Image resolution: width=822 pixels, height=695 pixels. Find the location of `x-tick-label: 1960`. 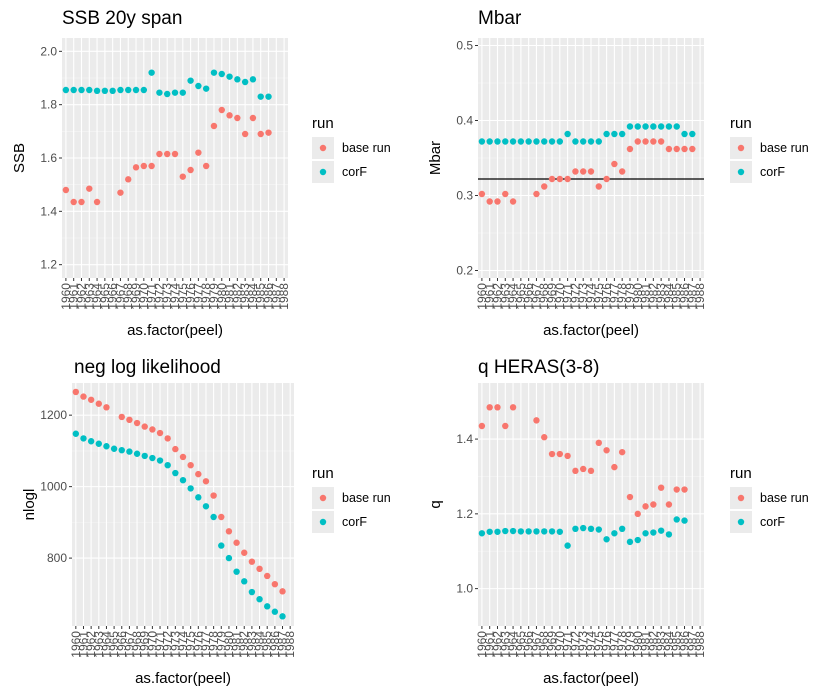

x-tick-label: 1960 is located at coordinates (76, 644).